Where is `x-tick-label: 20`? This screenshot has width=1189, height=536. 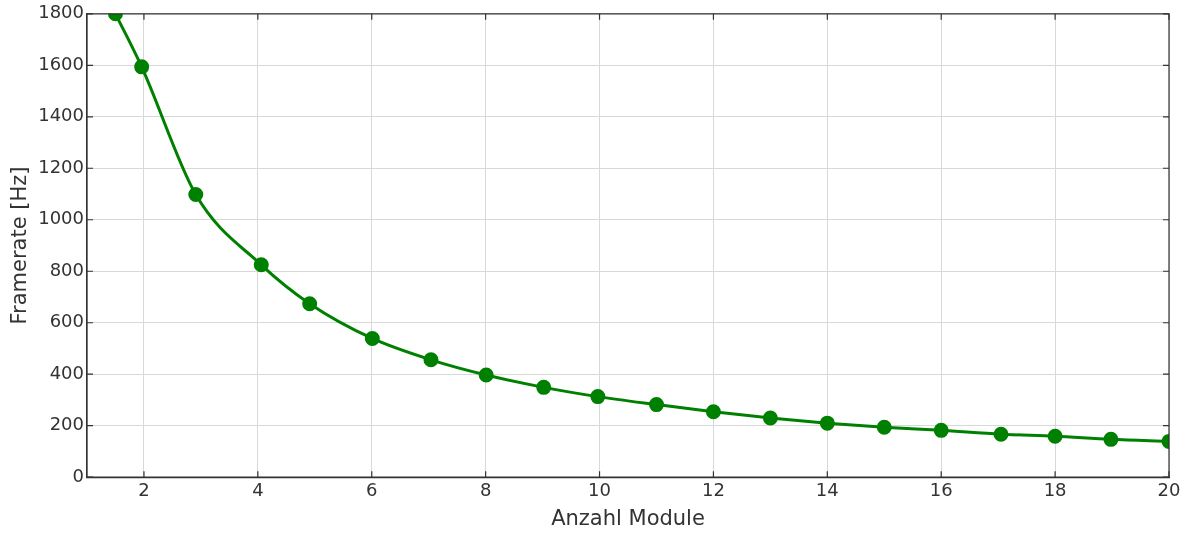 x-tick-label: 20 is located at coordinates (1169, 489).